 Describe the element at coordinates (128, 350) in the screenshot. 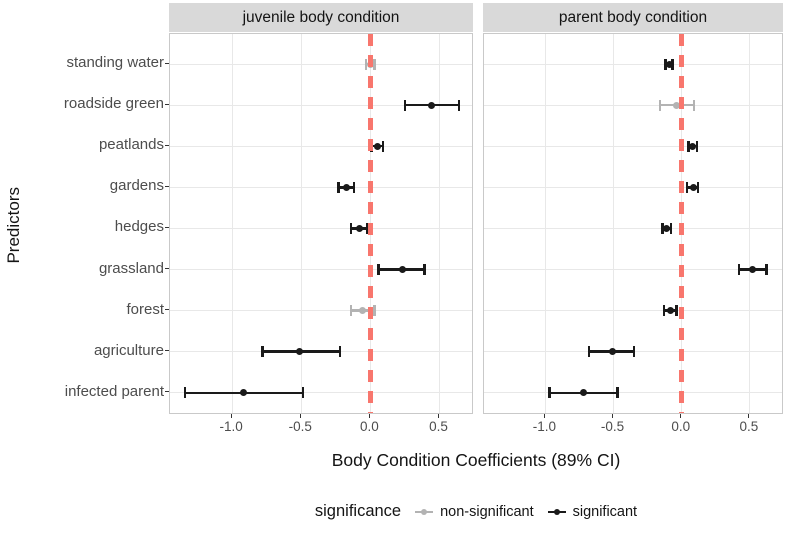

I see `y-axis-label: agriculture` at that location.